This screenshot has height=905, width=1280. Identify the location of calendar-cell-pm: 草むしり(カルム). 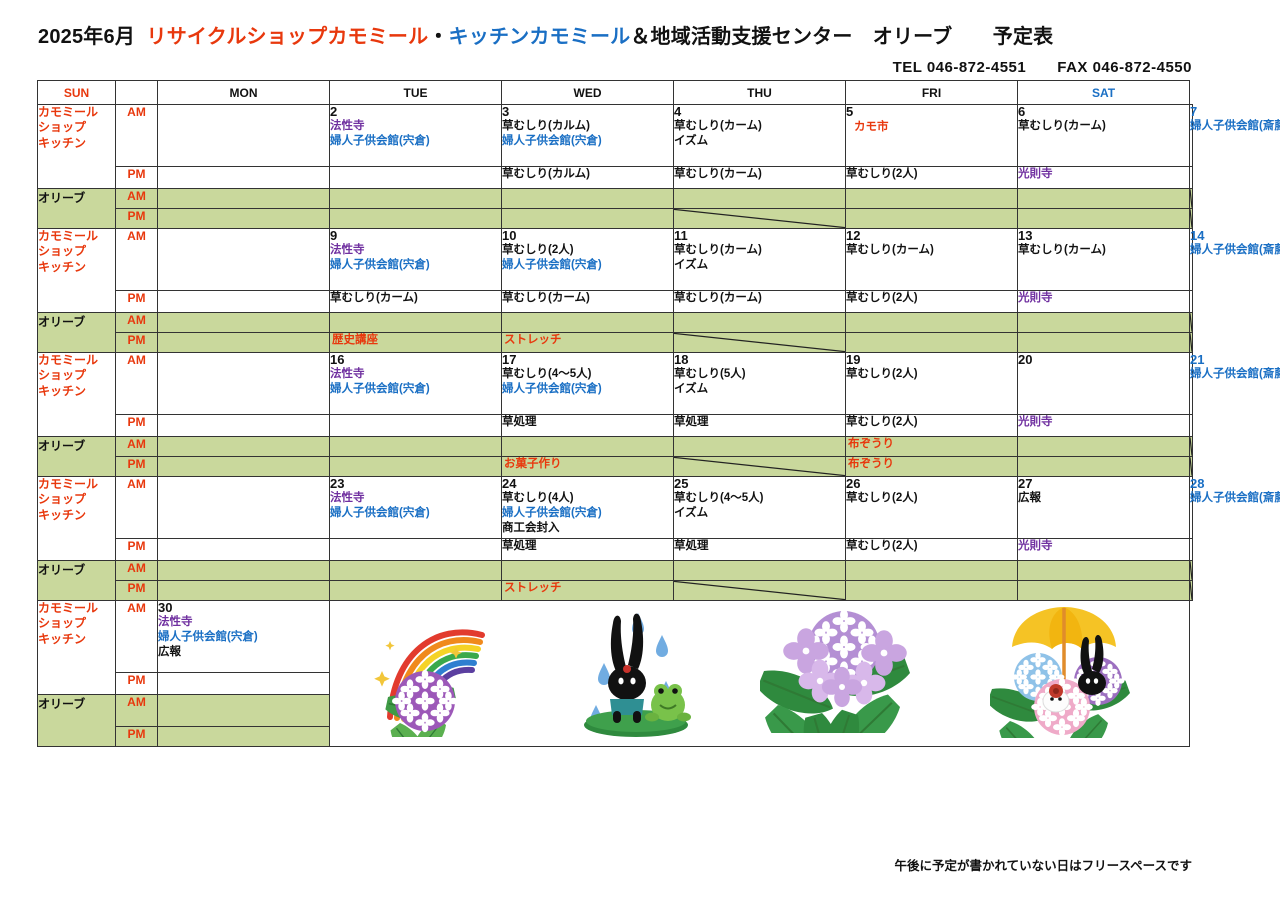
(587, 177).